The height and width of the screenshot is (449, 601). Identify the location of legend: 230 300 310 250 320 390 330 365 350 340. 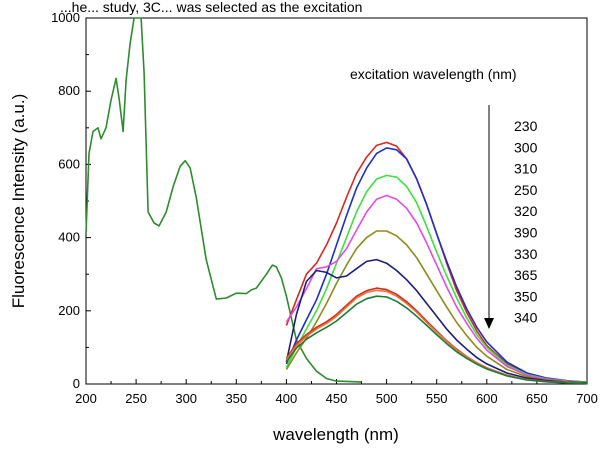
(526, 222).